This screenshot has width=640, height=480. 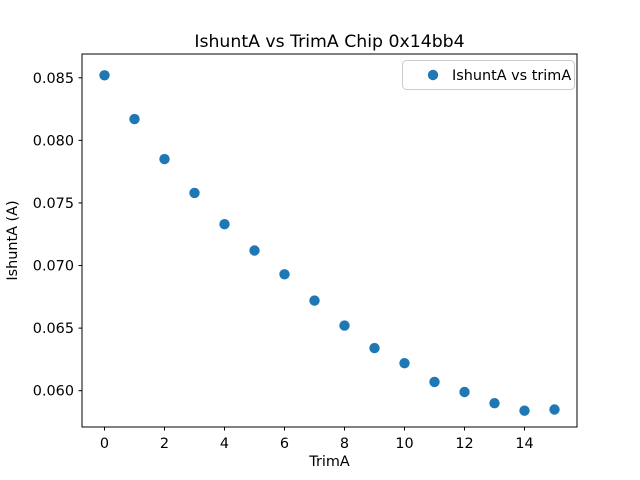 What do you see at coordinates (53, 392) in the screenshot?
I see `y-tick-label: 0.060` at bounding box center [53, 392].